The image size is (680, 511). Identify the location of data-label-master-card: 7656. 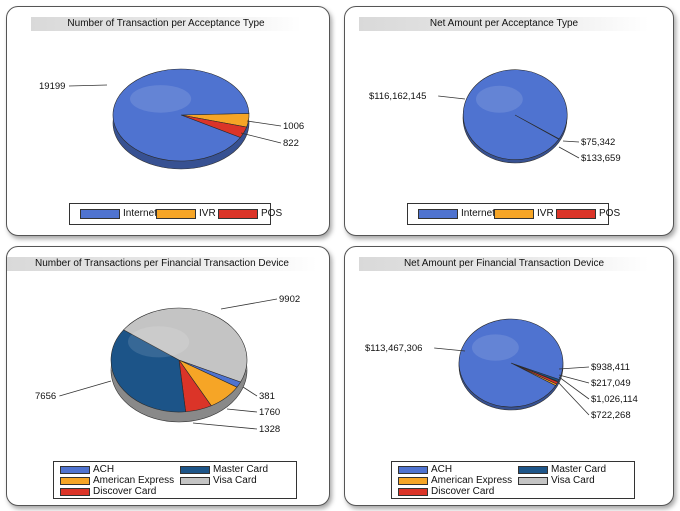
(45, 396).